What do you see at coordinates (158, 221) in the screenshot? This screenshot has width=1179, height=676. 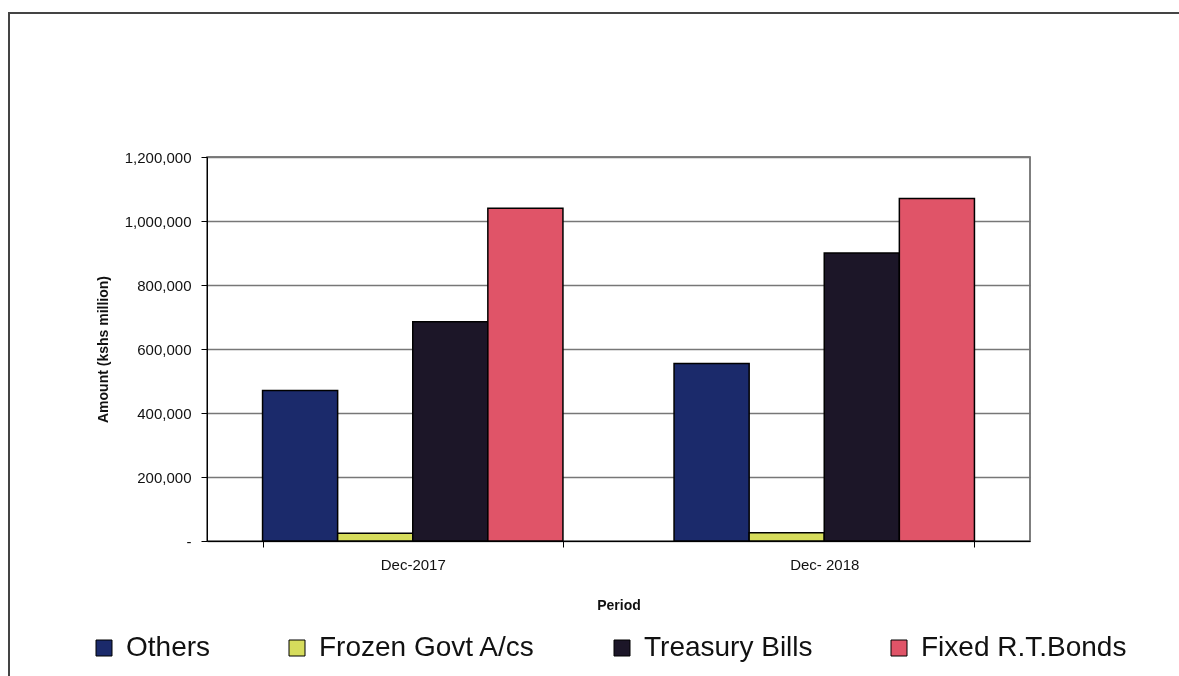 I see `y-tick-label: 1,000,000` at bounding box center [158, 221].